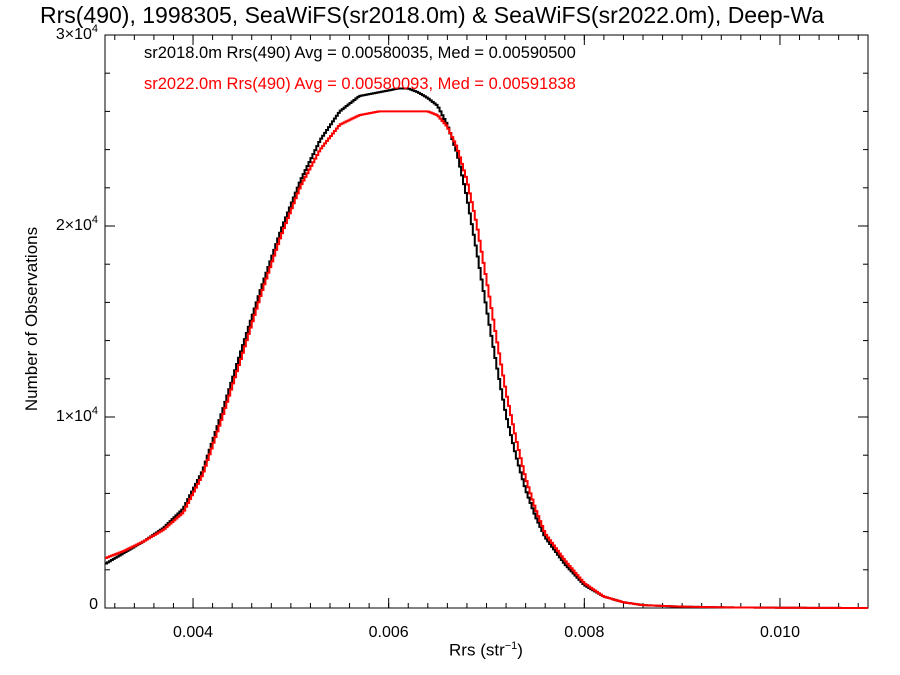 The image size is (900, 675). Describe the element at coordinates (584, 632) in the screenshot. I see `x-tick-label: 0.008` at that location.